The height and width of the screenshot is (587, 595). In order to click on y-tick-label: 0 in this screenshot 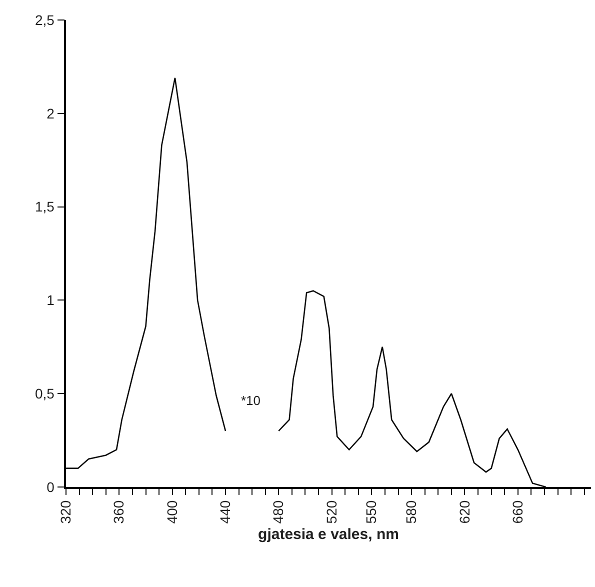, I will do `click(50, 486)`.